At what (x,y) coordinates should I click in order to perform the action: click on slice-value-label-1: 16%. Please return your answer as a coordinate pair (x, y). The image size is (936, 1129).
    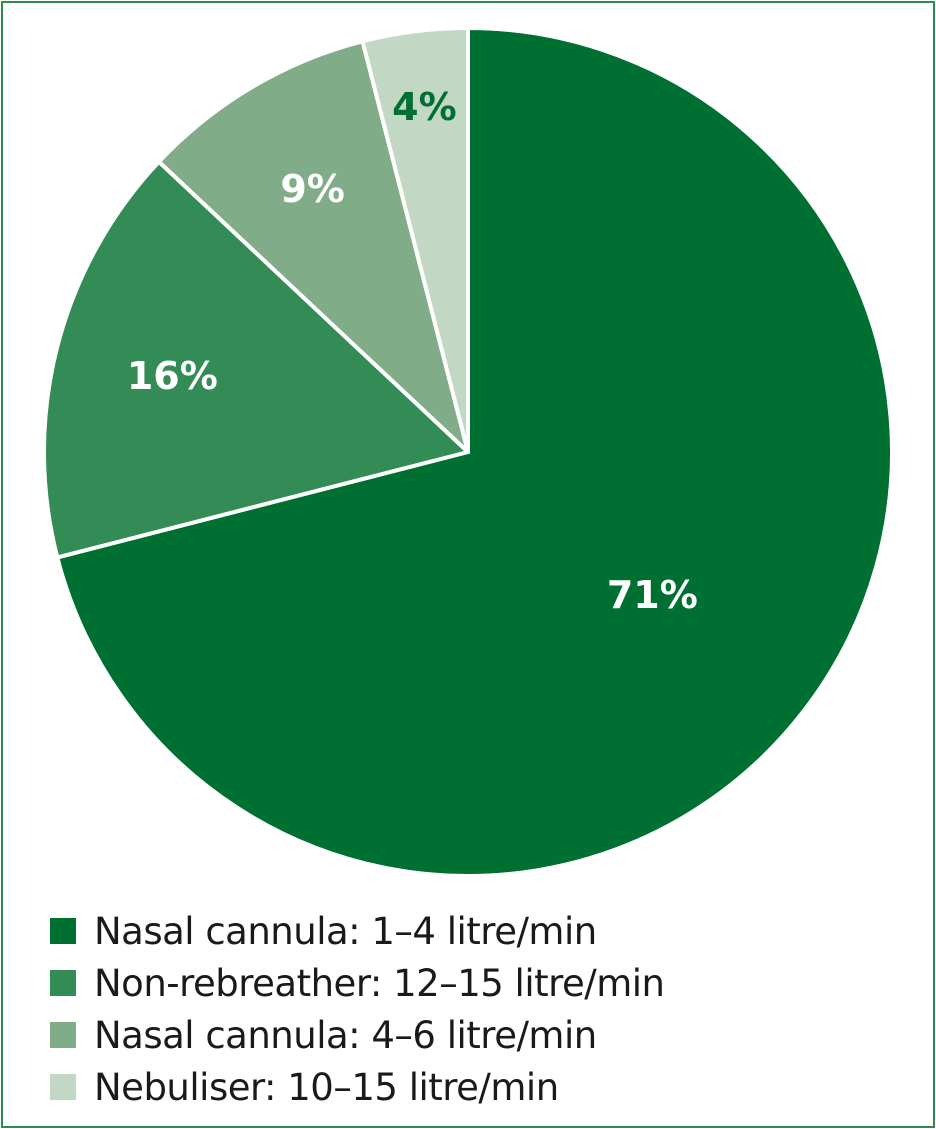
    Looking at the image, I should click on (172, 376).